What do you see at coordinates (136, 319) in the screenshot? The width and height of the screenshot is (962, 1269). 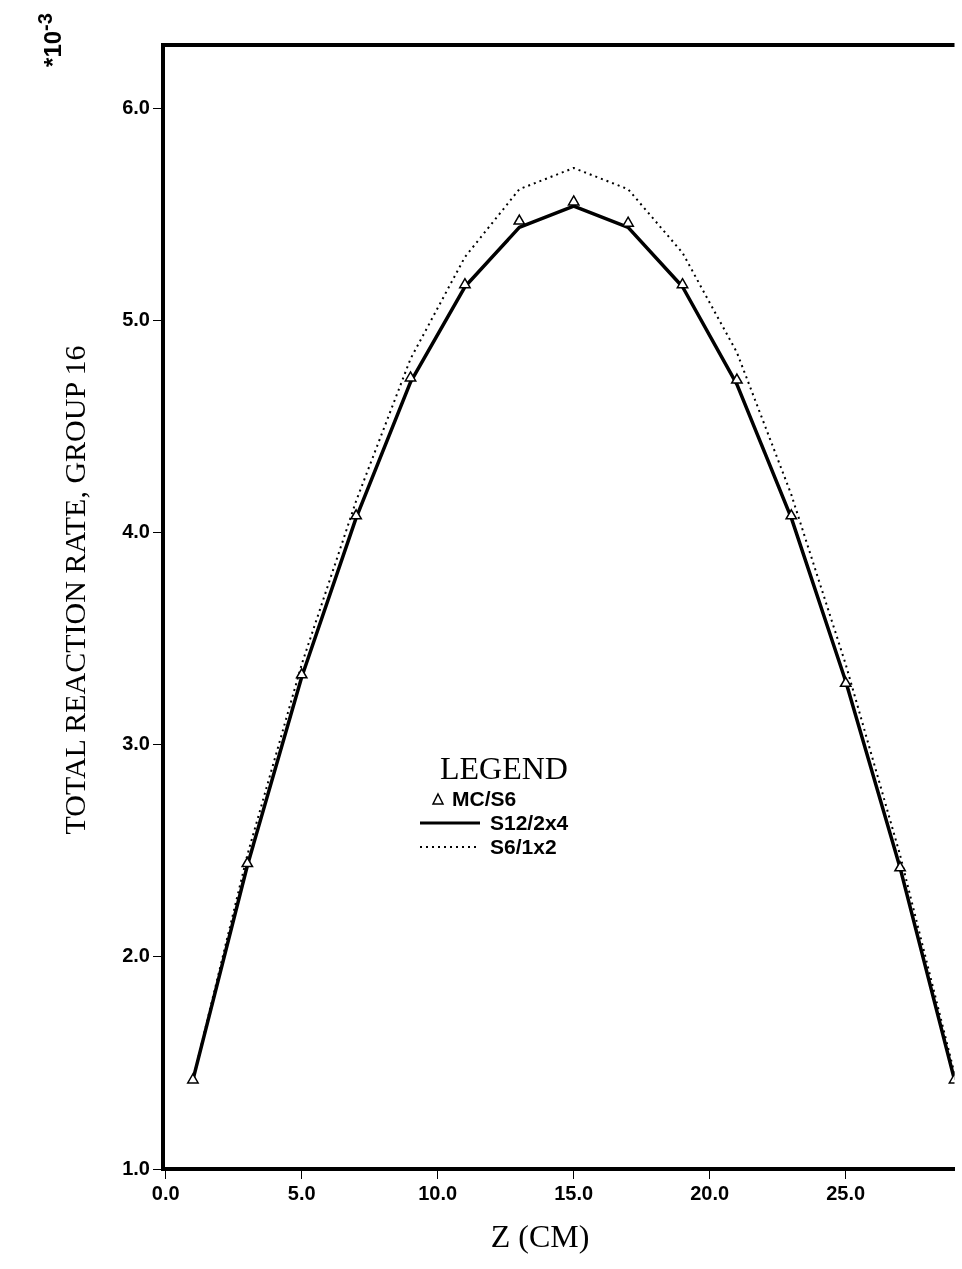 I see `y-tick-label: 5.0` at bounding box center [136, 319].